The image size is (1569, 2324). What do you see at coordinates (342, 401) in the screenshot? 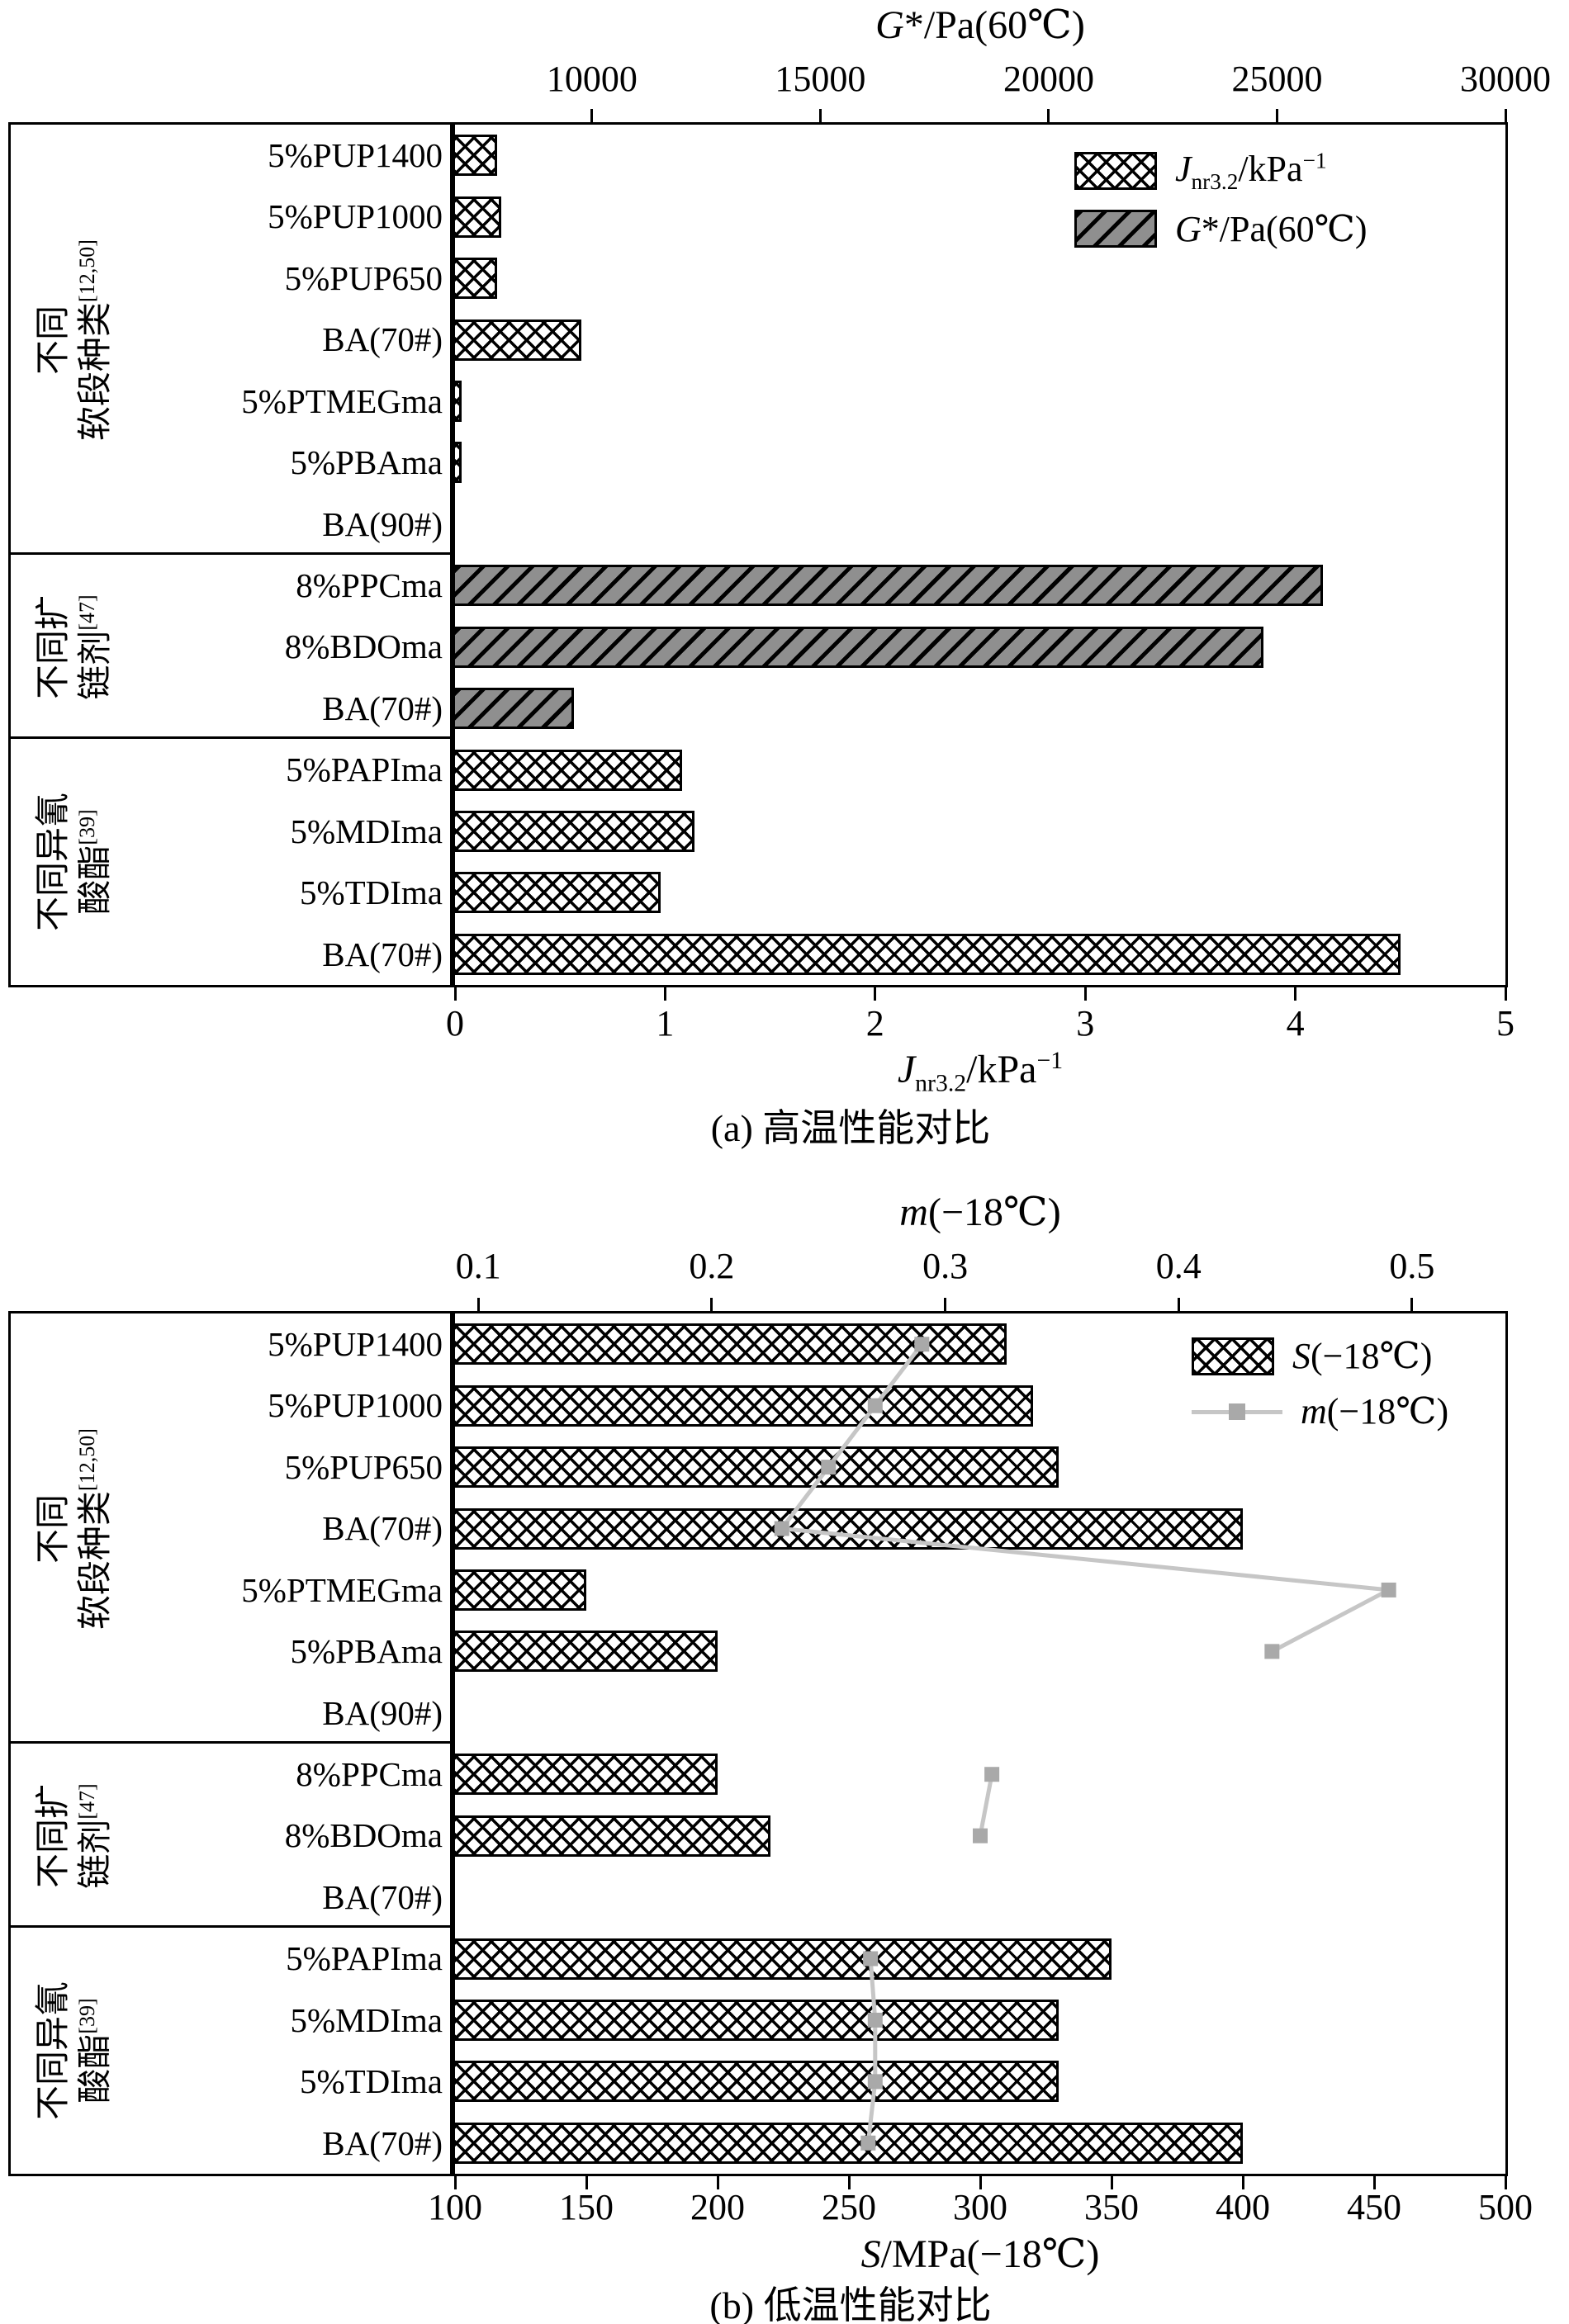
I see `category-label-a-4: 5%PTMEGma` at bounding box center [342, 401].